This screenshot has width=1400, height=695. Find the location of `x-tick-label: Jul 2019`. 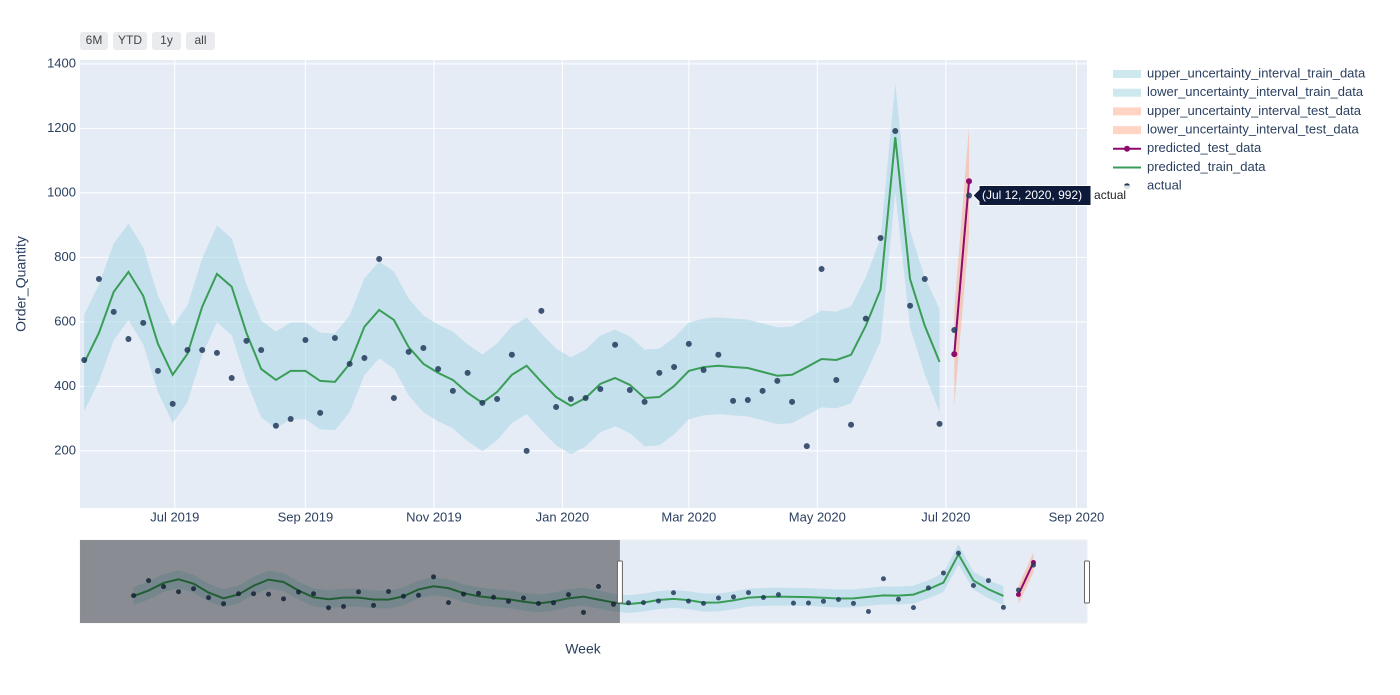

x-tick-label: Jul 2019 is located at coordinates (174, 516).